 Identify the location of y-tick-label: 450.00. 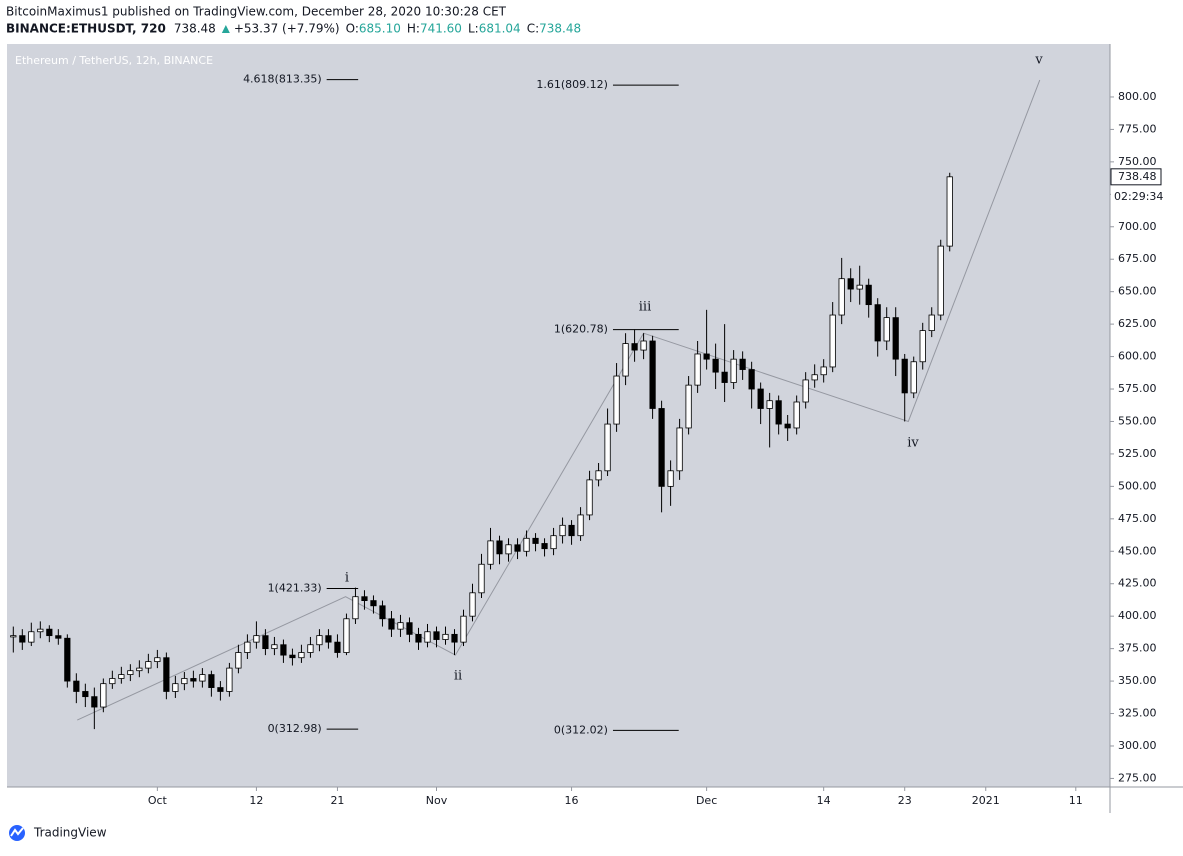
(1137, 550).